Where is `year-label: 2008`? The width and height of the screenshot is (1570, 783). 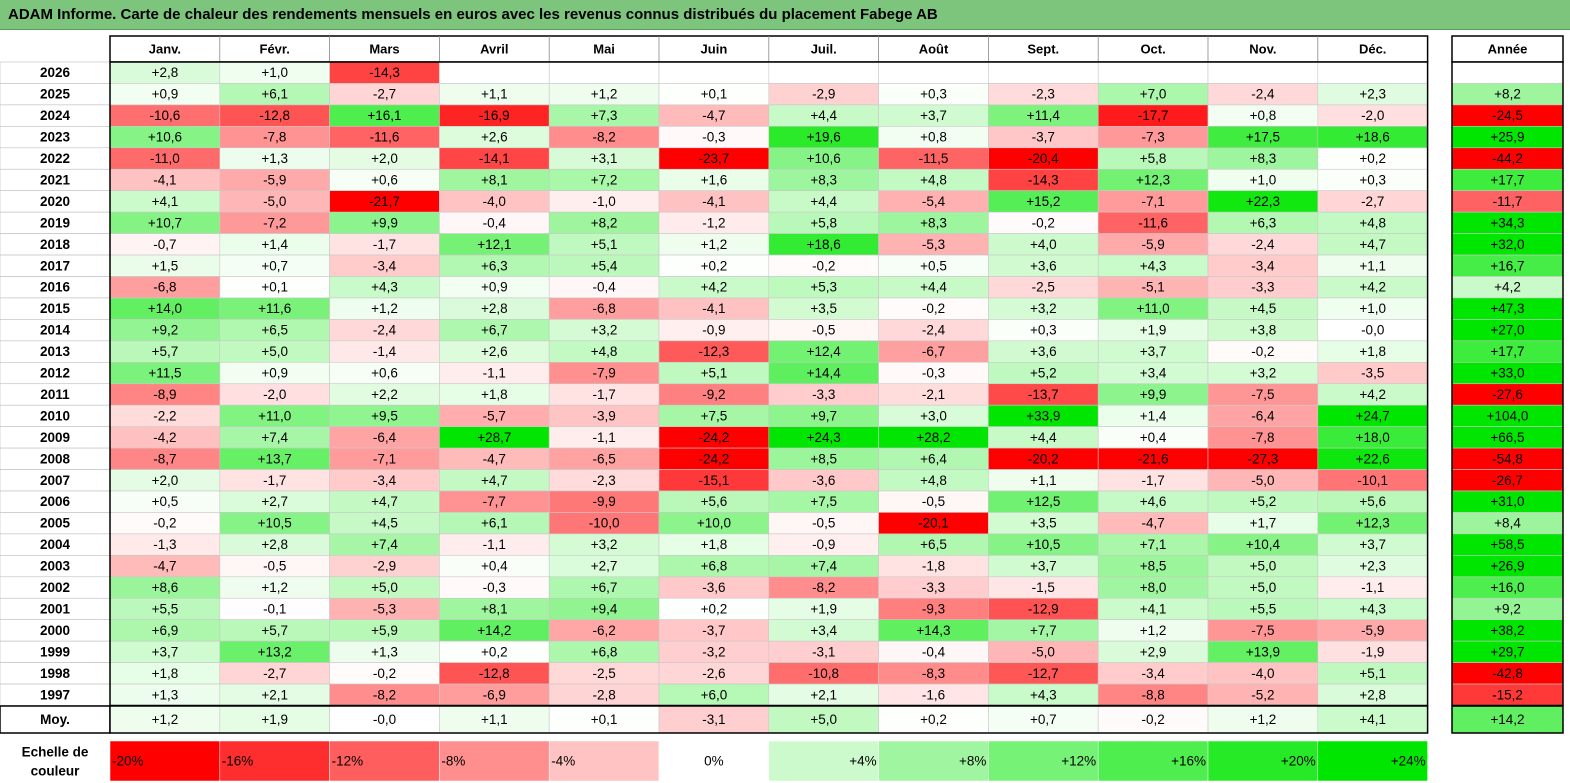 year-label: 2008 is located at coordinates (55, 458).